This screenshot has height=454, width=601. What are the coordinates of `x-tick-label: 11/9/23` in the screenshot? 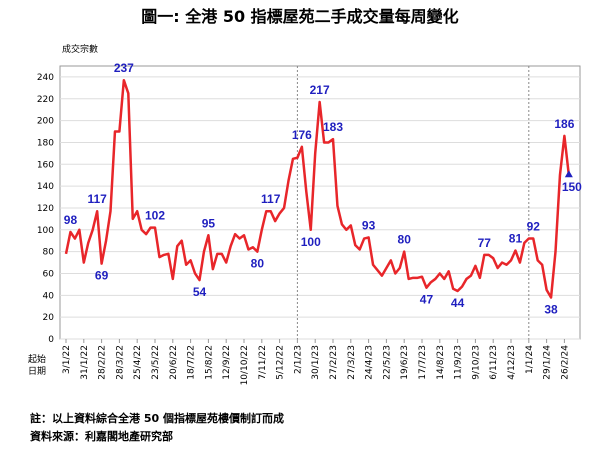 It's located at (459, 362).